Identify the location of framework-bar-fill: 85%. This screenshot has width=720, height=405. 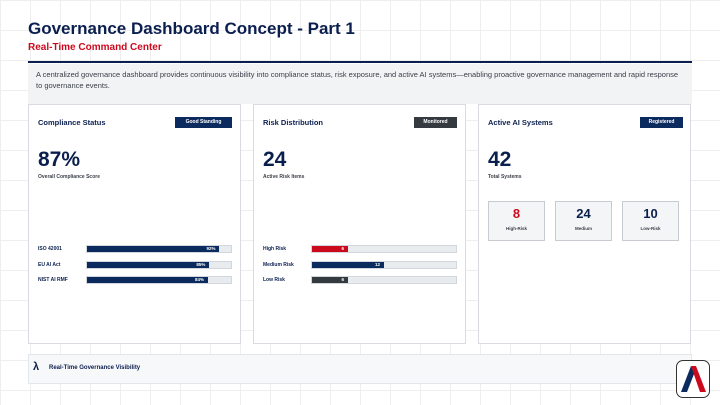
(148, 265).